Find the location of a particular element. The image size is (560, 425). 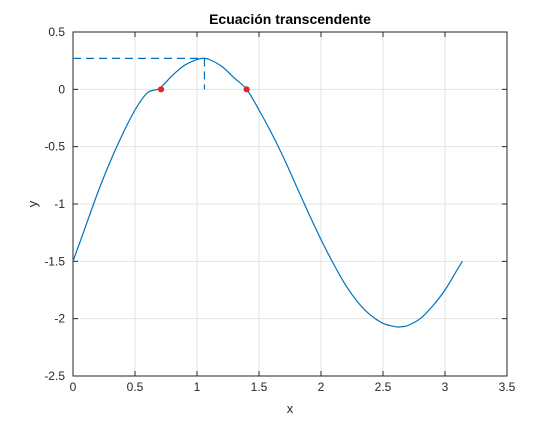

y-tick-label: -1 is located at coordinates (59, 204).